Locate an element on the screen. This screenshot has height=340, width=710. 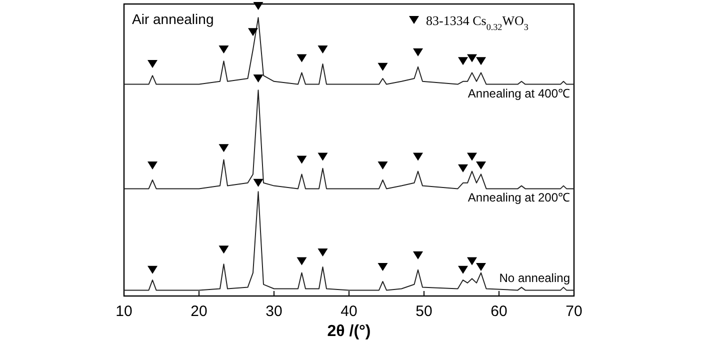
x-tick-label: 40 is located at coordinates (349, 311).